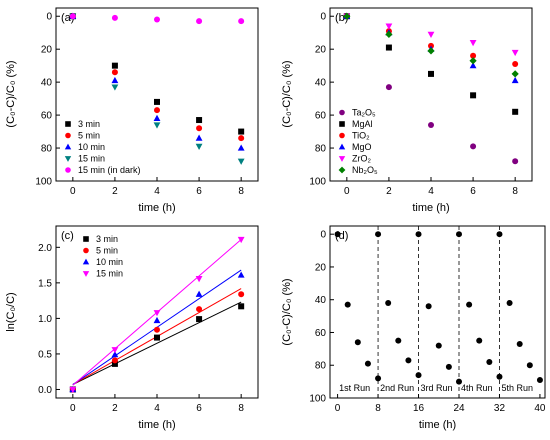  What do you see at coordinates (361, 136) in the screenshot?
I see `legend-label: TiO₂` at bounding box center [361, 136].